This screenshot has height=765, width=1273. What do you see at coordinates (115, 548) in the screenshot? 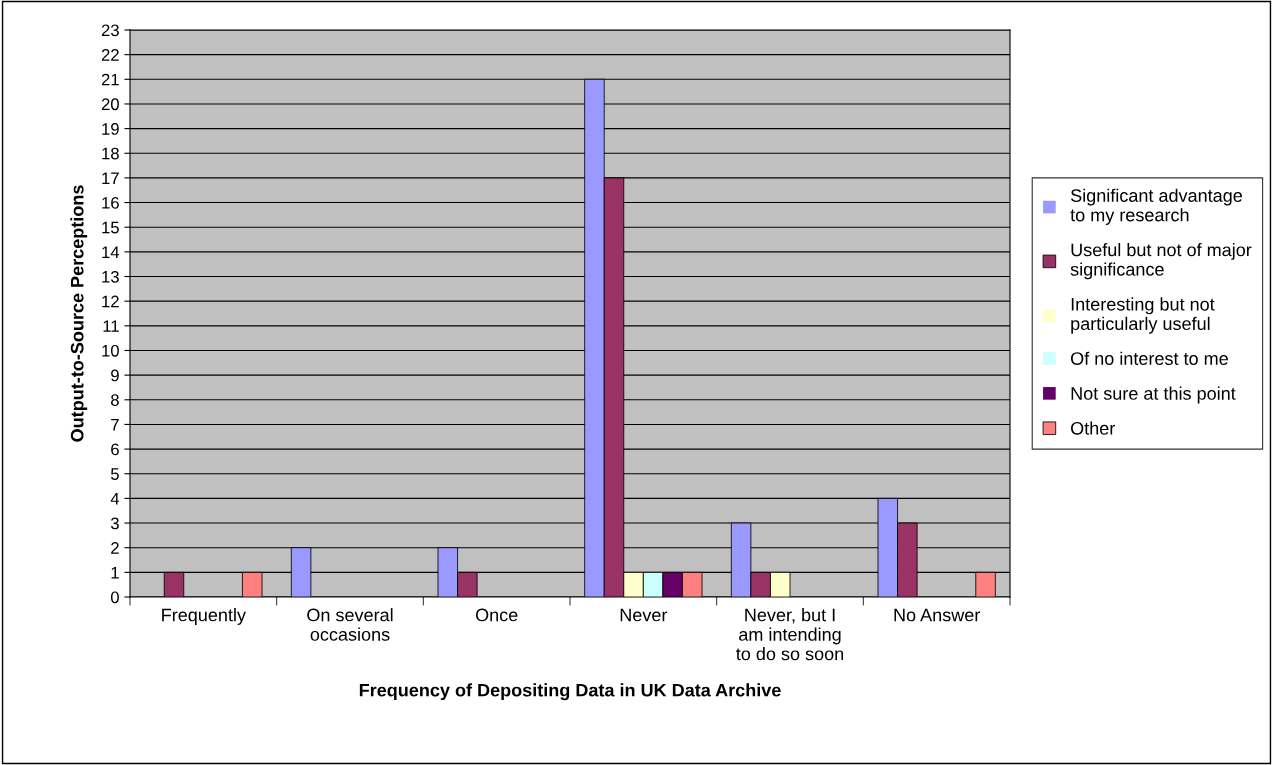
I see `y-tick-label: 2` at bounding box center [115, 548].